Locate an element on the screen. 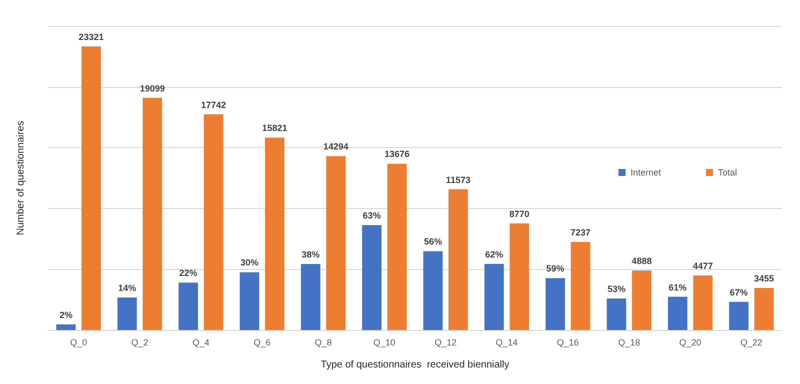  annotation: 59% is located at coordinates (555, 269).